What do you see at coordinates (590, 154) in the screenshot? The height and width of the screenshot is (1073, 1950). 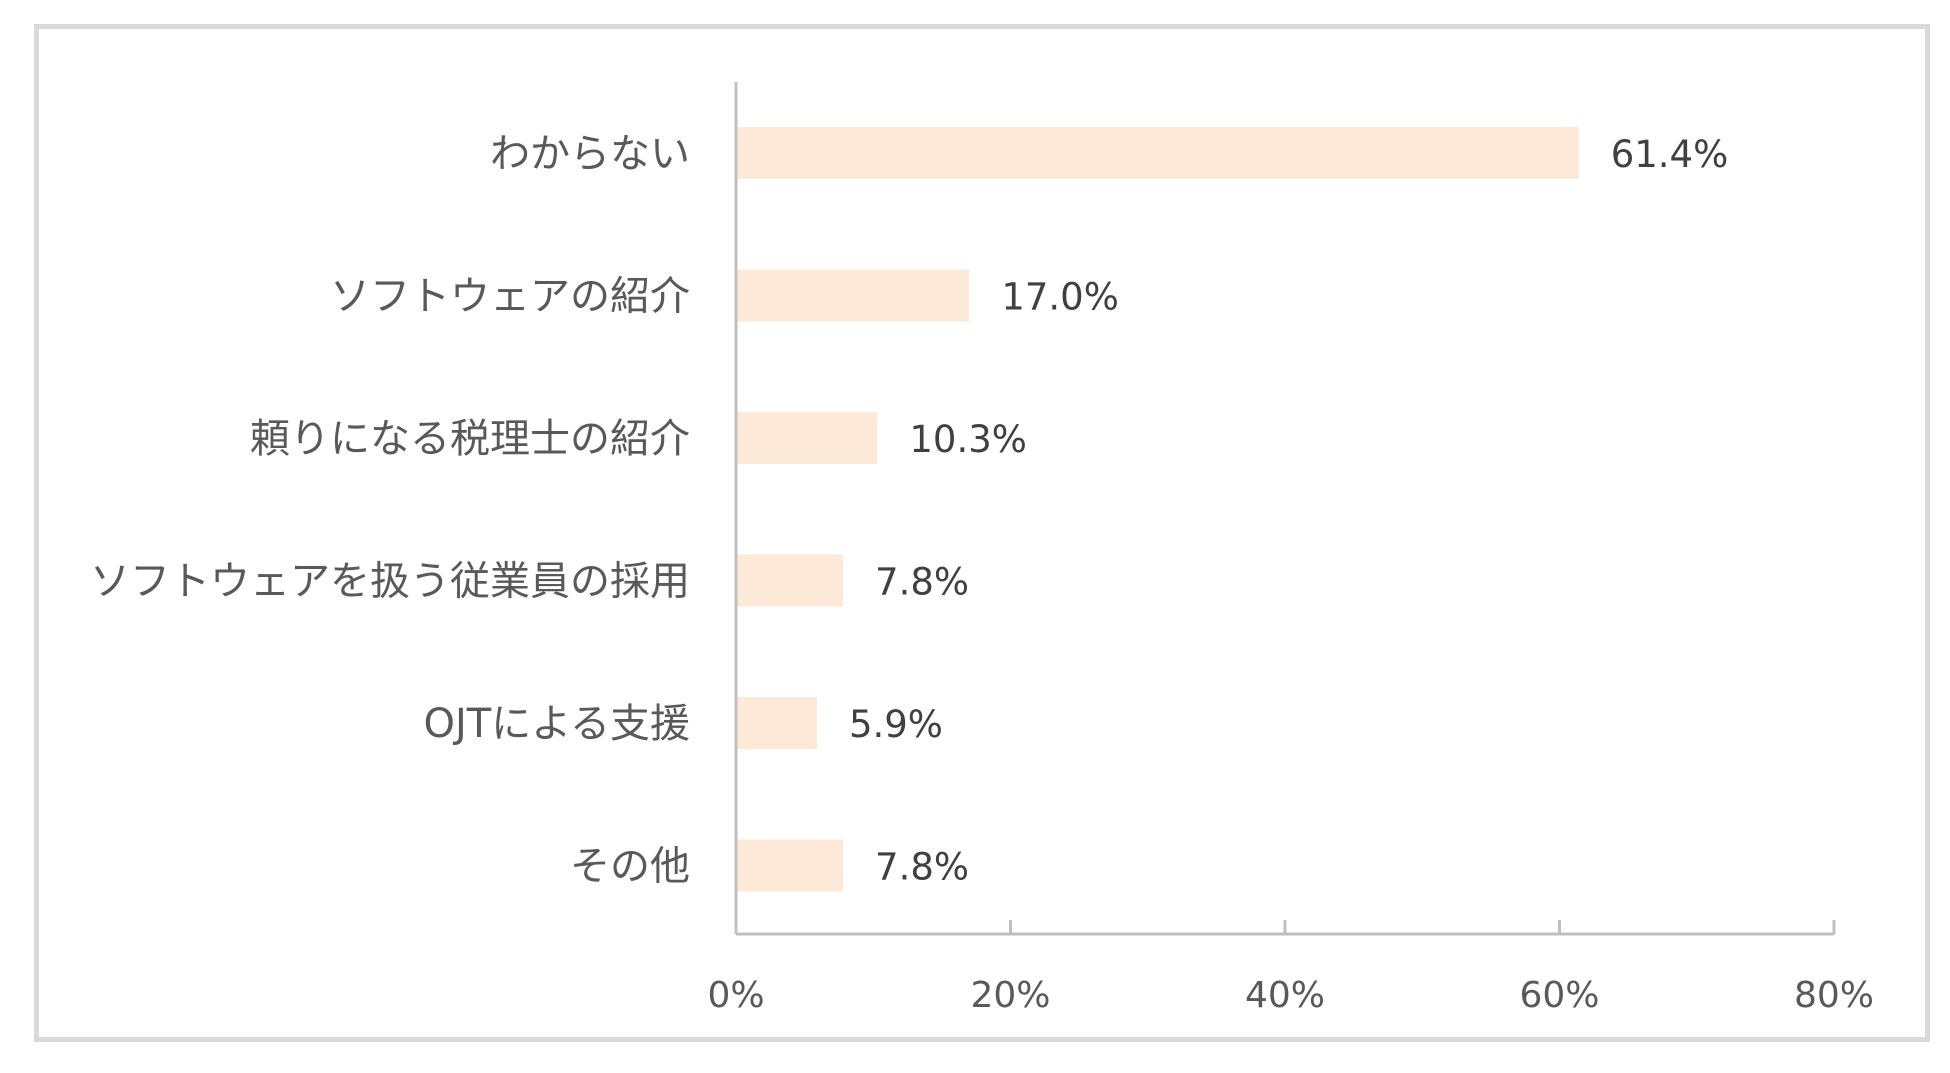 I see `category-label: わからない` at bounding box center [590, 154].